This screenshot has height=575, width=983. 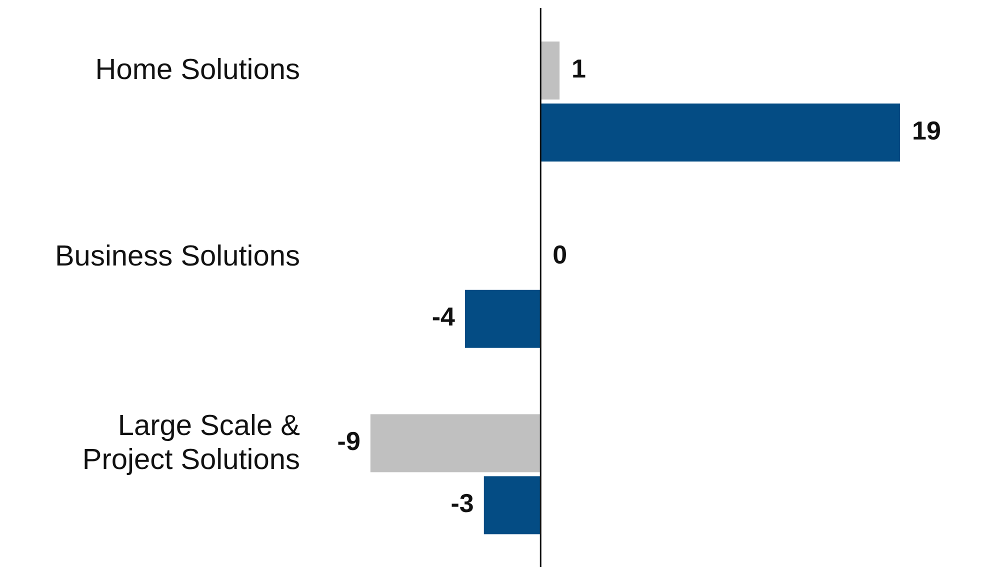 What do you see at coordinates (197, 70) in the screenshot?
I see `y-tick-label: Home Solutions` at bounding box center [197, 70].